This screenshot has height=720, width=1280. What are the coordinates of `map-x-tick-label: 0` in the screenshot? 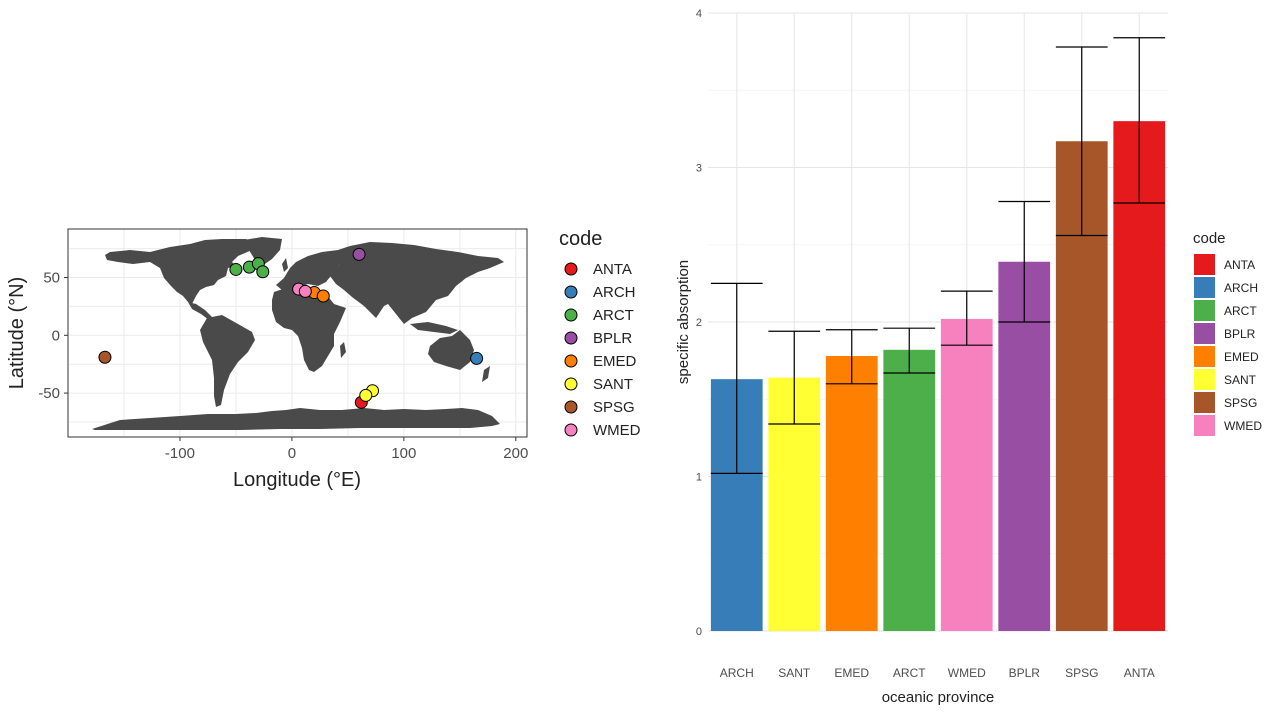 It's located at (292, 453).